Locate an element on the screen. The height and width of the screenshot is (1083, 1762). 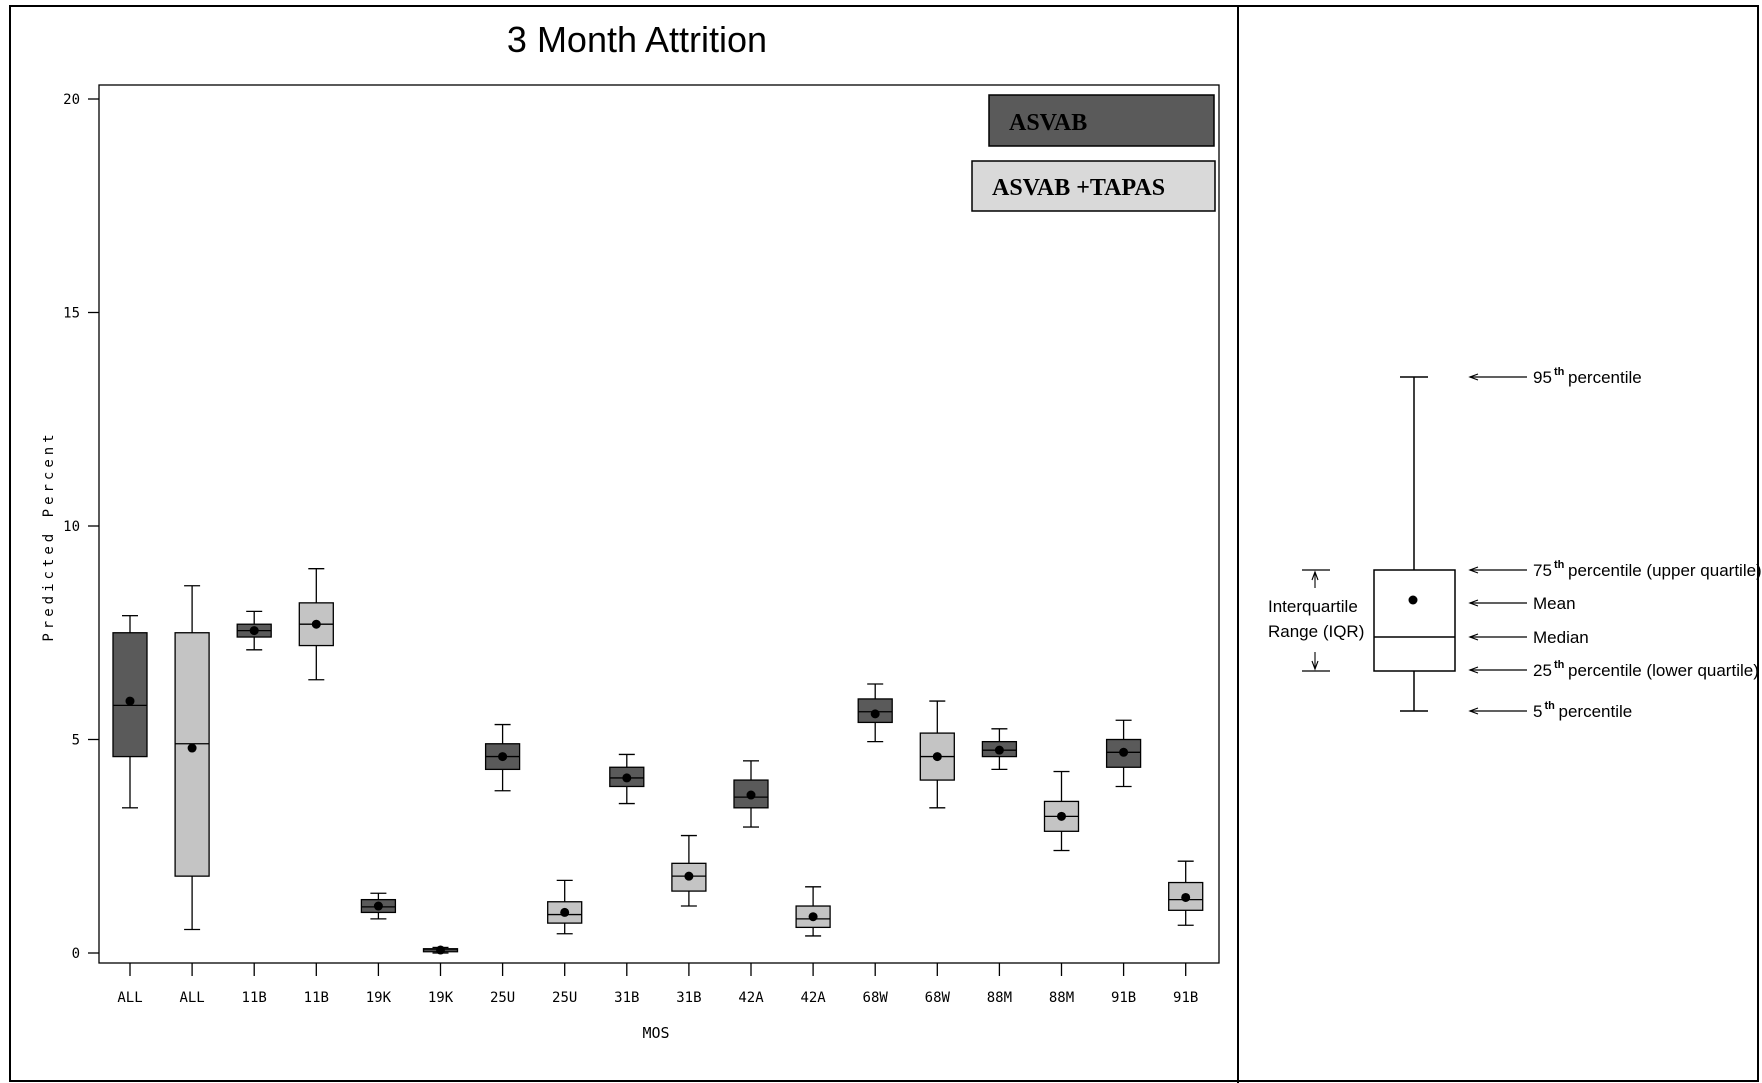
box-25U-asvab is located at coordinates (502, 757).